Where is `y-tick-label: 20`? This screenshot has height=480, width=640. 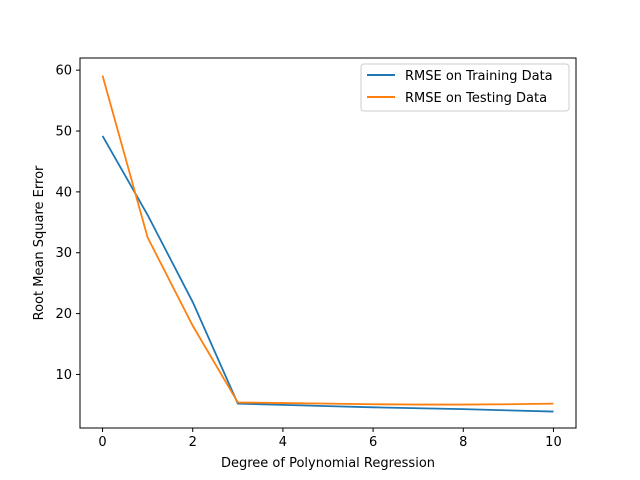
y-tick-label: 20 is located at coordinates (63, 314).